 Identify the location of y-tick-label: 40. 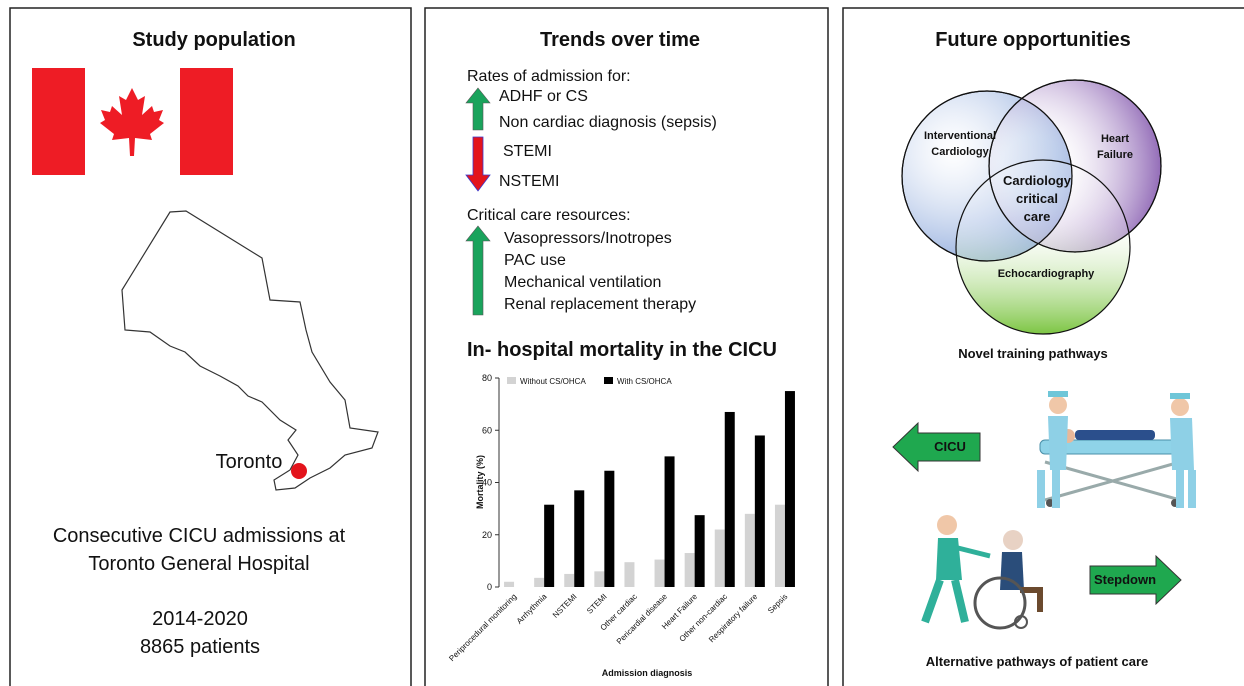
(487, 483).